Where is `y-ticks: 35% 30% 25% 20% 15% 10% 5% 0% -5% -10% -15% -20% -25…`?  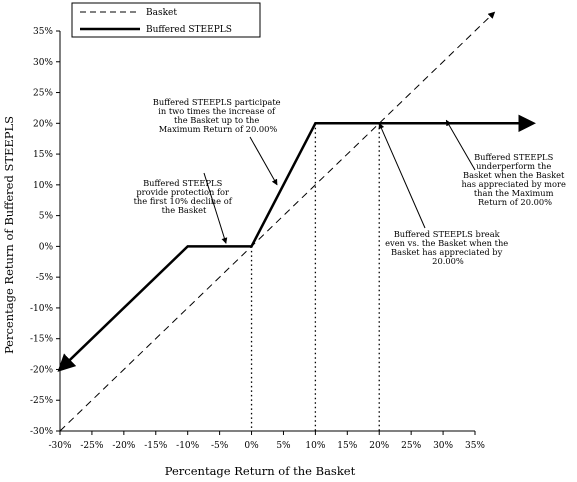 y-ticks: 35% 30% 25% 20% 15% 10% 5% 0% -5% -10% -15% -20% -25… is located at coordinates (45, 232).